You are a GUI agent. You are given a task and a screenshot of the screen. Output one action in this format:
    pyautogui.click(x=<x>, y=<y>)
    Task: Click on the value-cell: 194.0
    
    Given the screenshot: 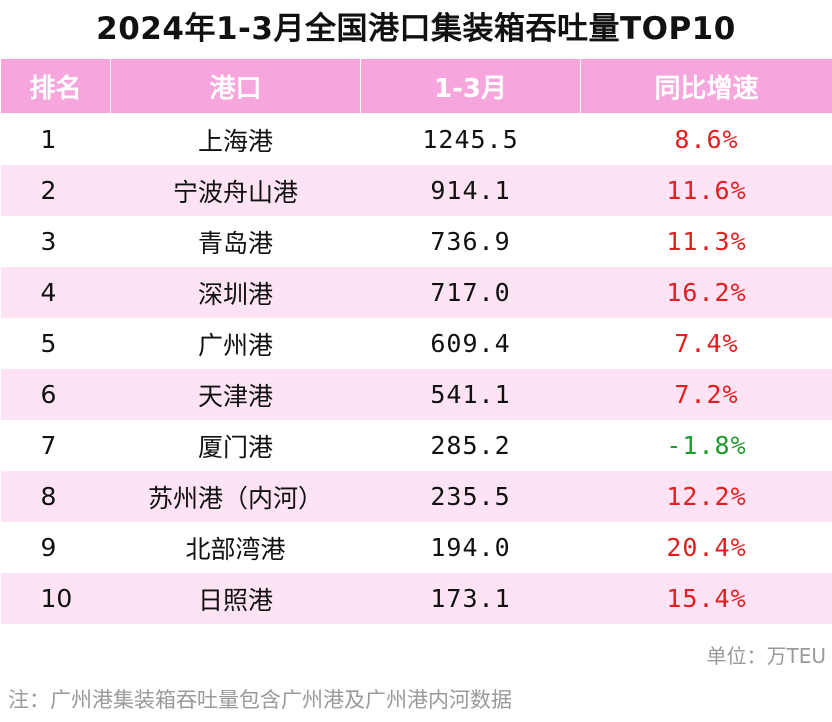 What is the action you would take?
    pyautogui.click(x=470, y=547)
    